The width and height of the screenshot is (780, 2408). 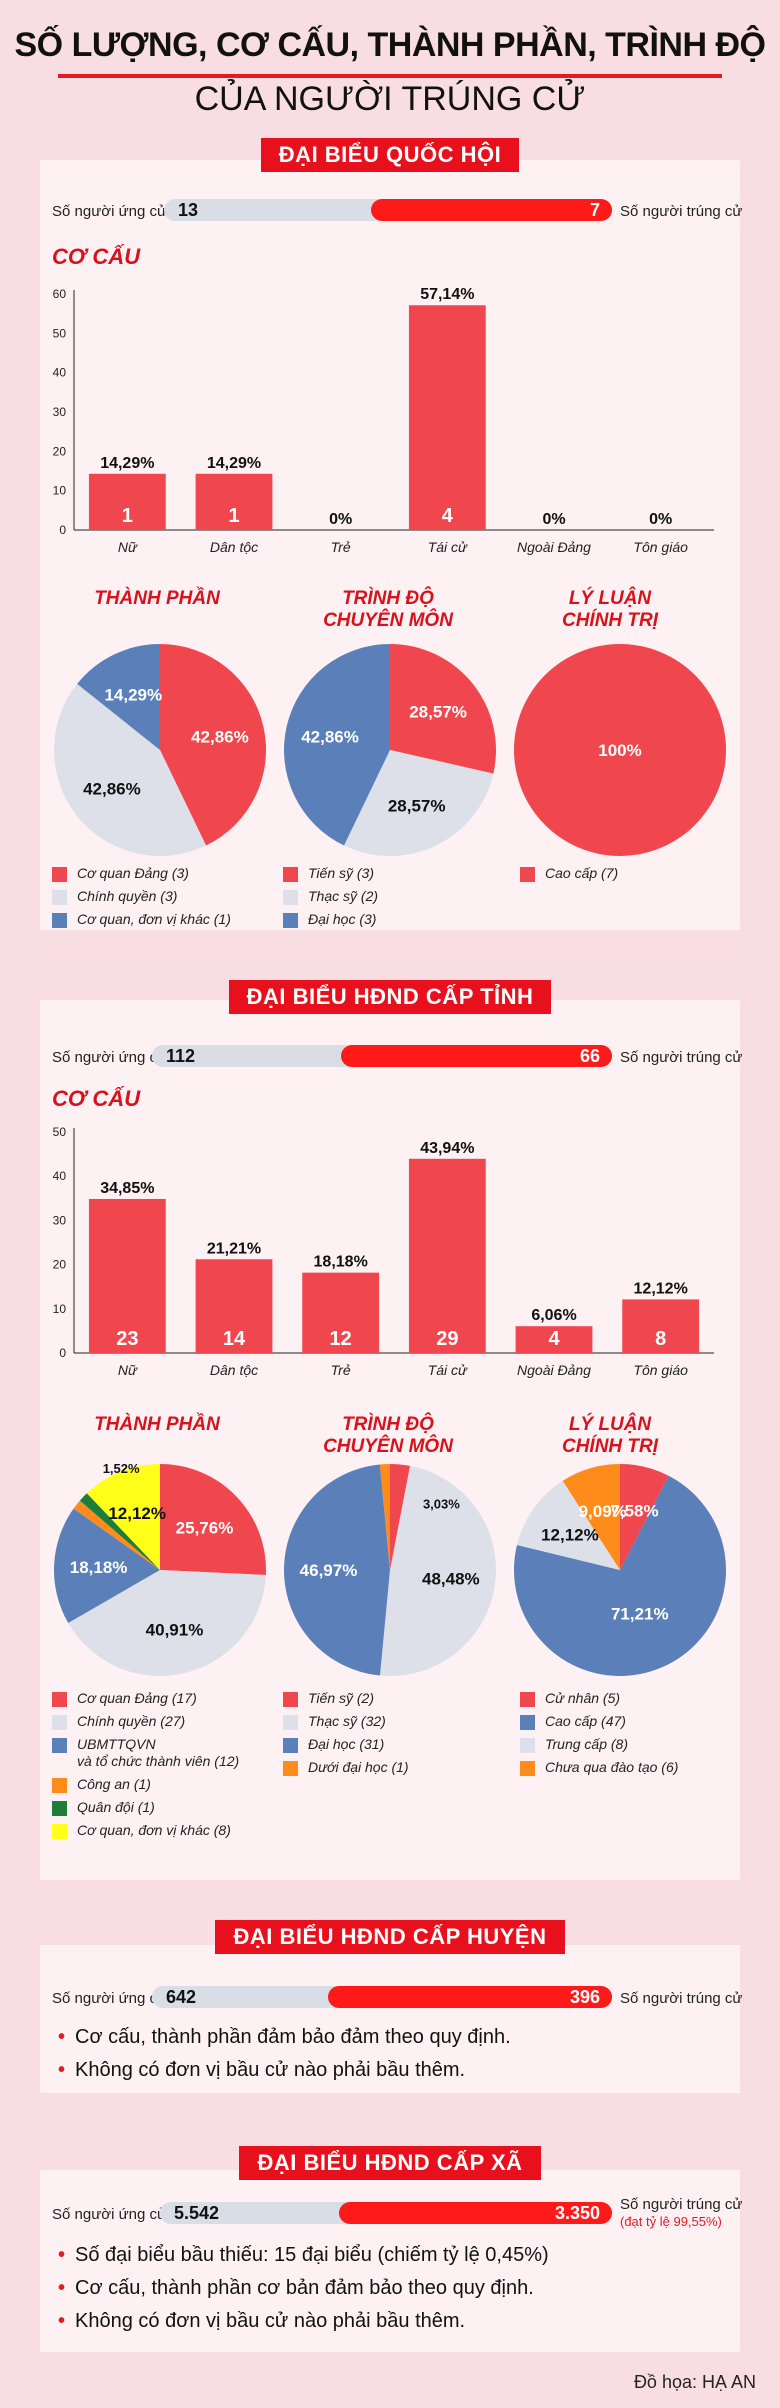 What do you see at coordinates (390, 45) in the screenshot?
I see `main-title-line1: SỐ LƯỢNG, CƠ CẤU, THÀNH PHẦN, TRÌNH ĐỘ` at bounding box center [390, 45].